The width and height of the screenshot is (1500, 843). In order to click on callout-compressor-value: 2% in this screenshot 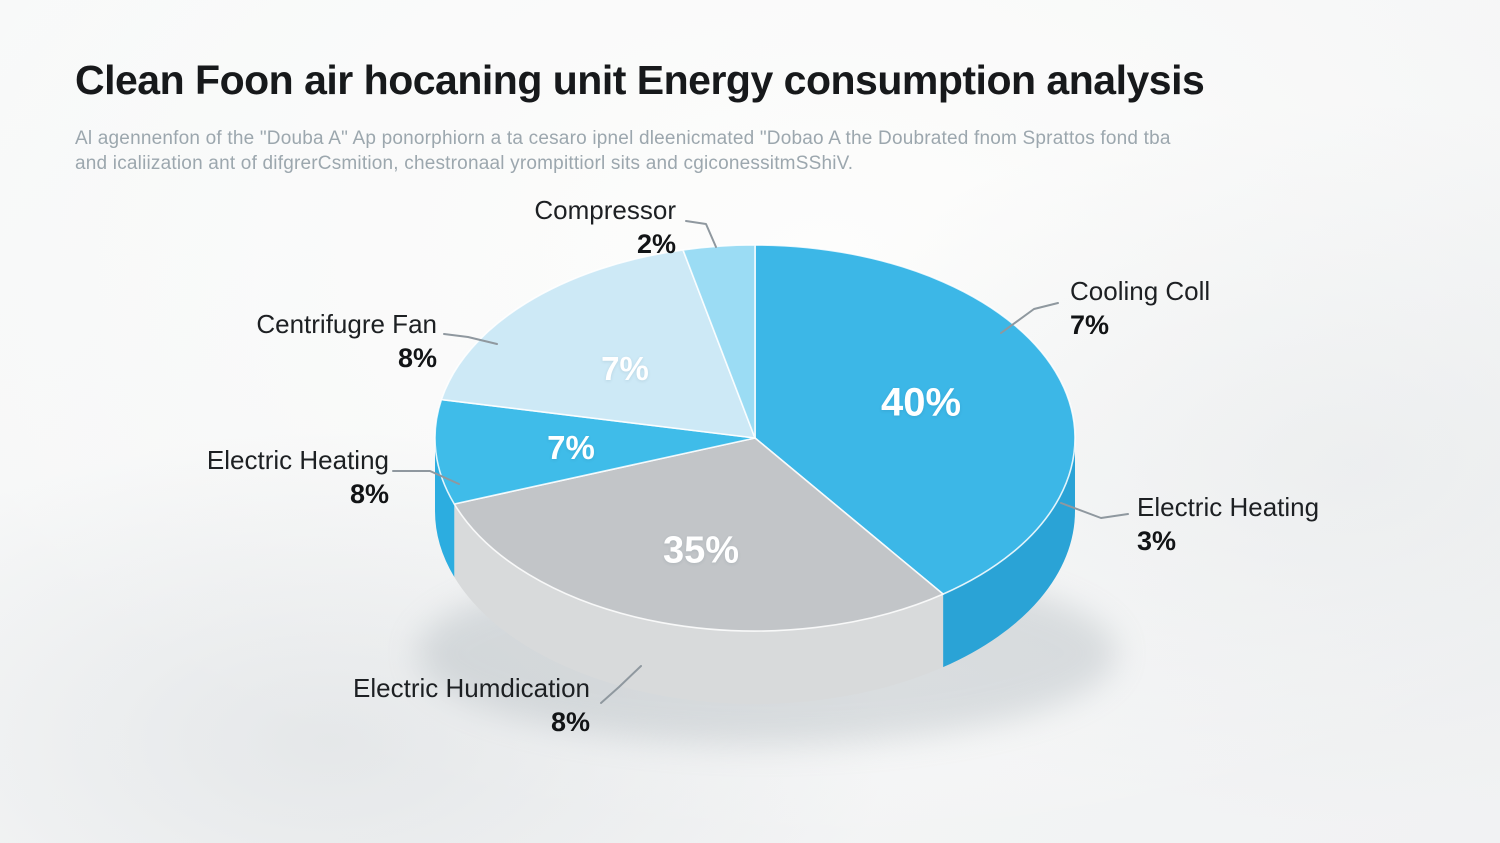, I will do `click(656, 243)`.